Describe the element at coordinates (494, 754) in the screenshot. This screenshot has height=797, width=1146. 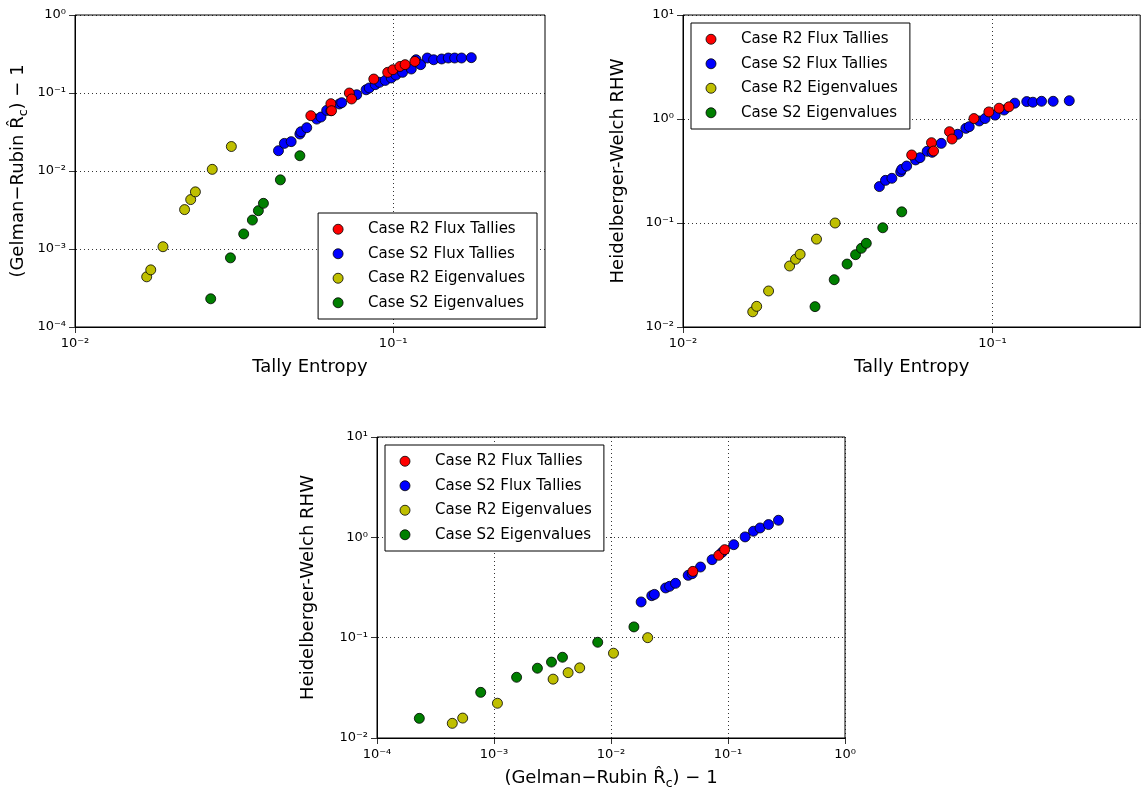
I see `x-tick-label: 10⁻³` at that location.